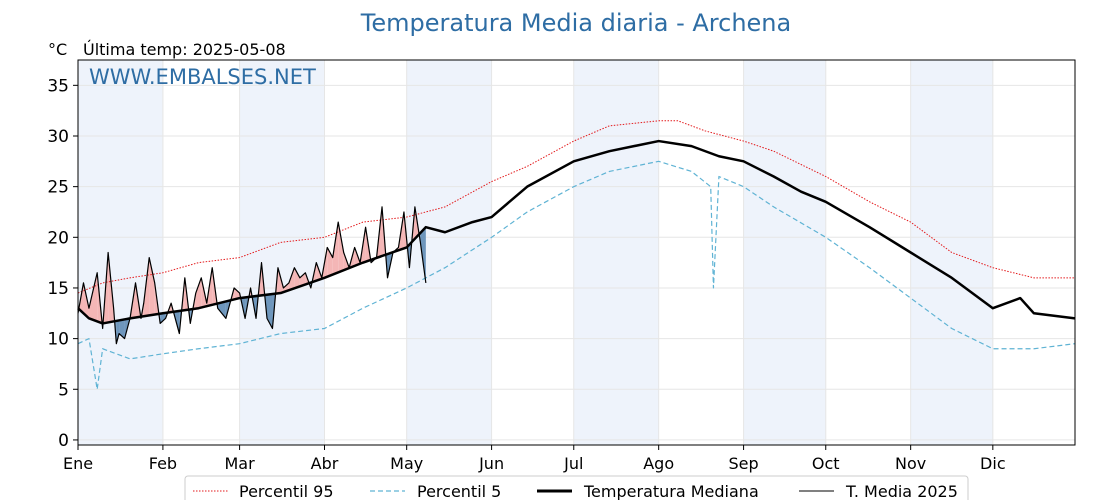  What do you see at coordinates (58, 86) in the screenshot?
I see `y-tick-label: 35` at bounding box center [58, 86].